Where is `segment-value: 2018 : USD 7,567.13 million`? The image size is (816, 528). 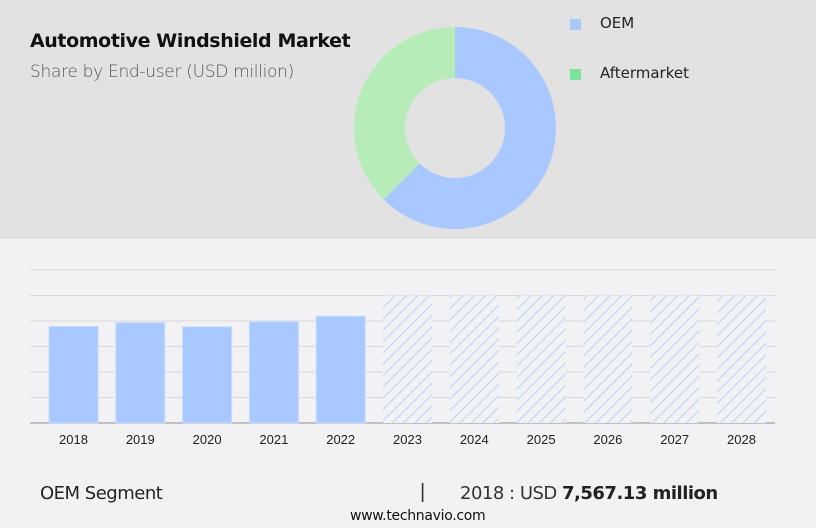 segment-value: 2018 : USD 7,567.13 million is located at coordinates (589, 493).